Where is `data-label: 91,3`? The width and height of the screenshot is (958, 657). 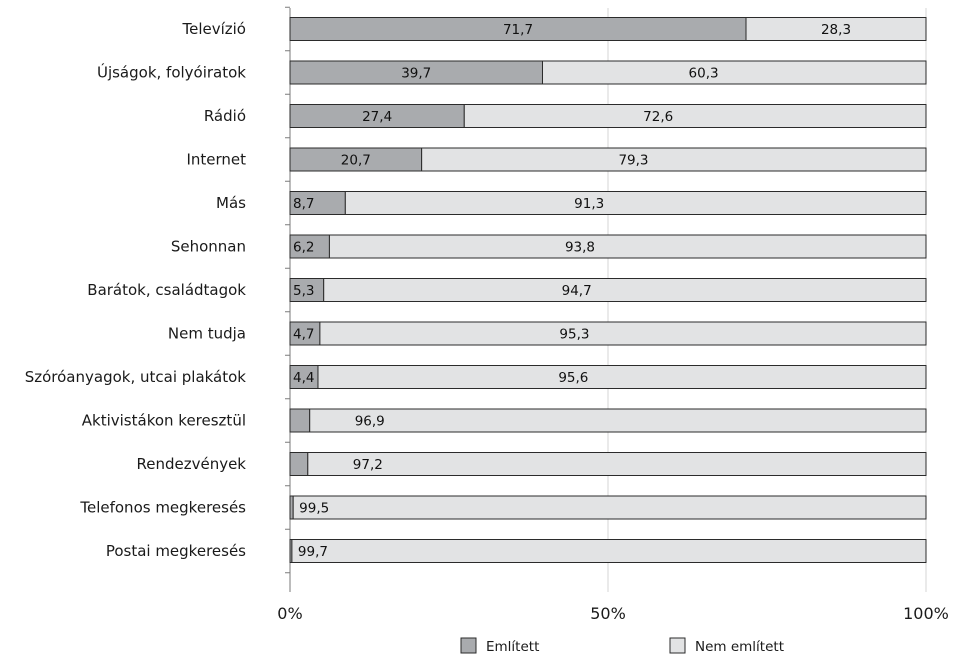
data-label: 91,3 is located at coordinates (589, 204).